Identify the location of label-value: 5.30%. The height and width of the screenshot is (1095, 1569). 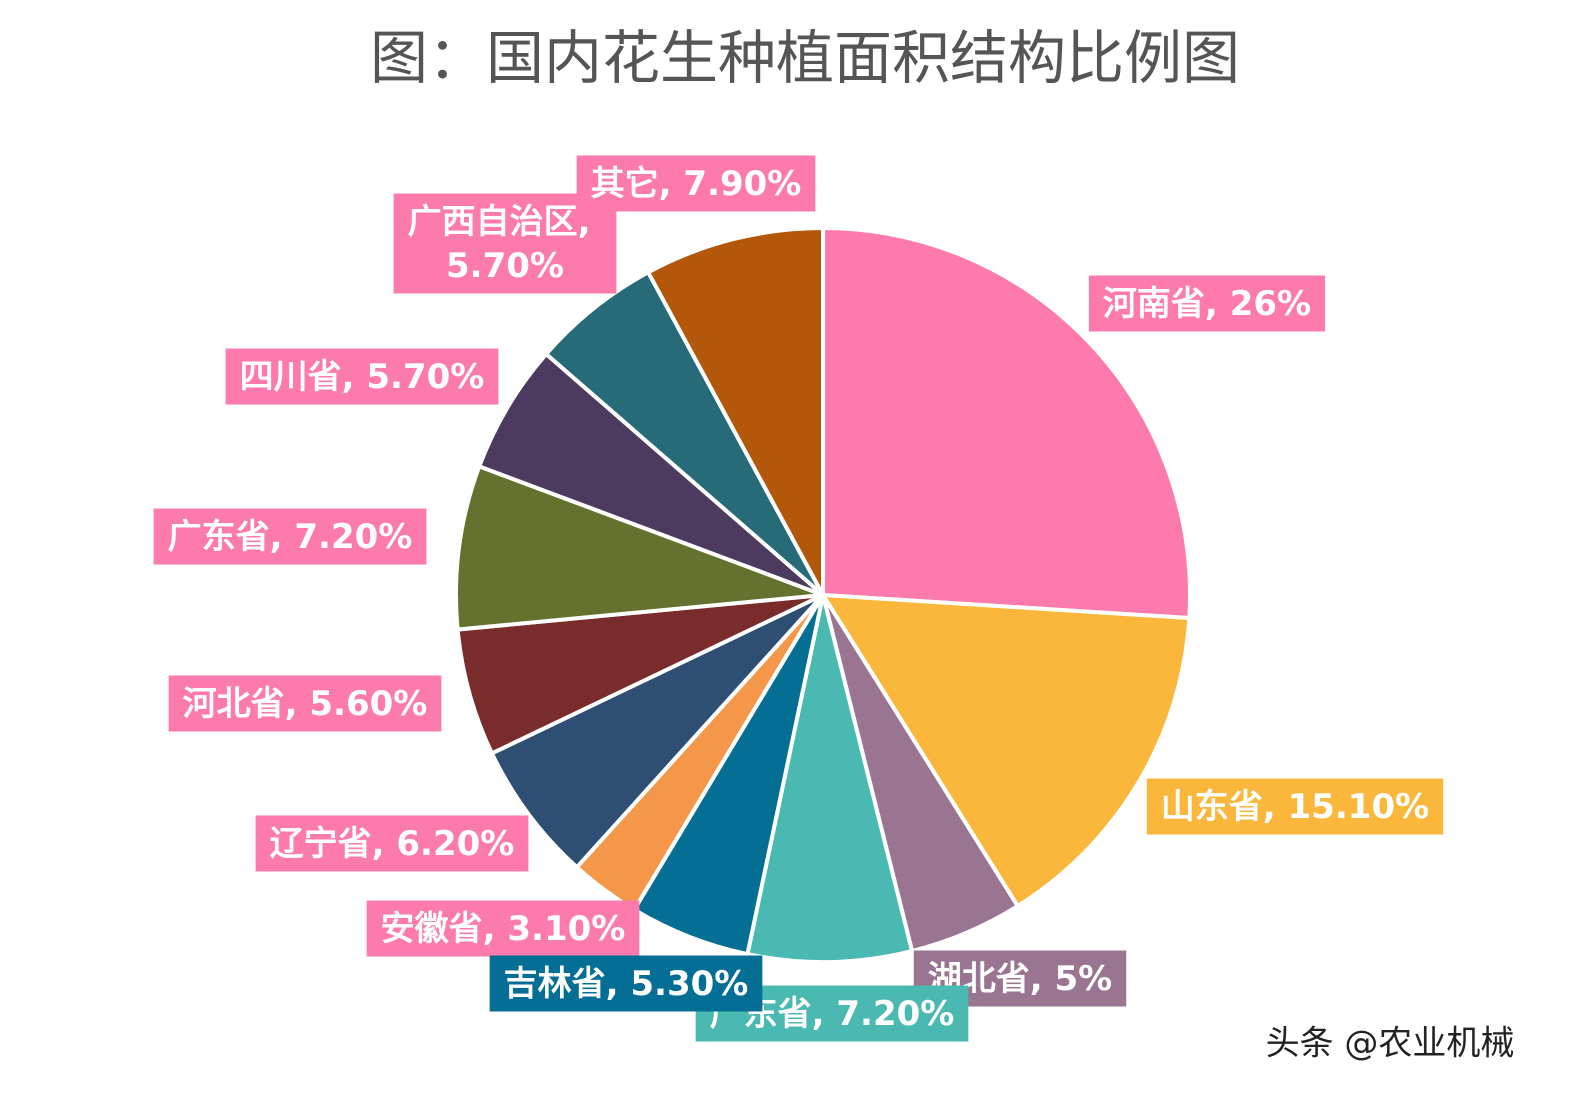
(689, 984).